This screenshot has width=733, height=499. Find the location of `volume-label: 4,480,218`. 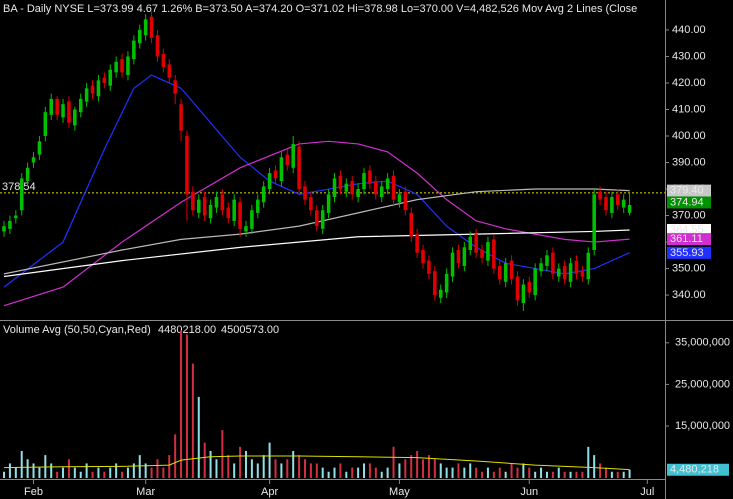

volume-label: 4,480,218 is located at coordinates (694, 470).